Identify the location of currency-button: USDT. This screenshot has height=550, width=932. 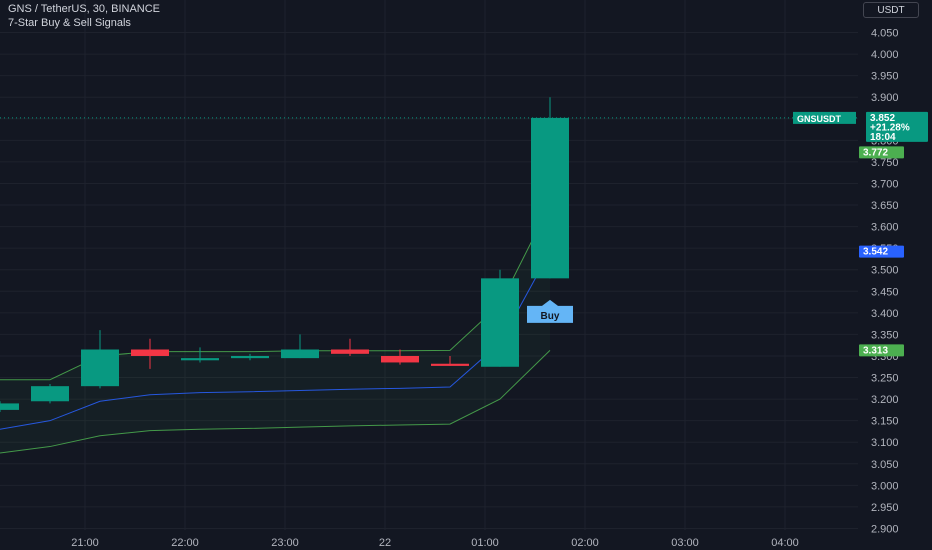
(891, 10).